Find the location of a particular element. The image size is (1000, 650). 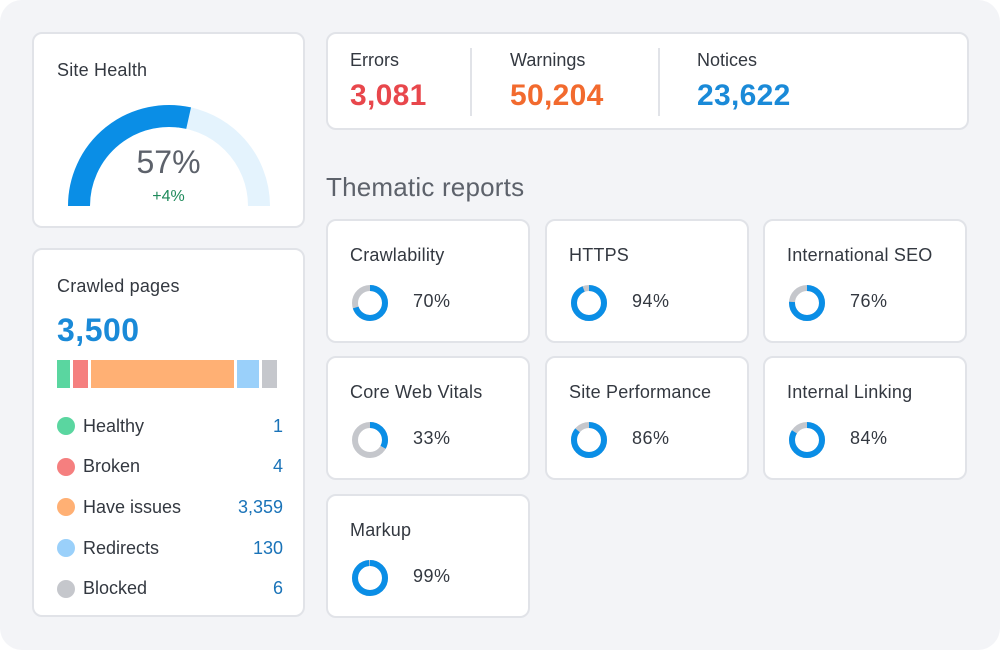

report-value: 70% is located at coordinates (432, 301).